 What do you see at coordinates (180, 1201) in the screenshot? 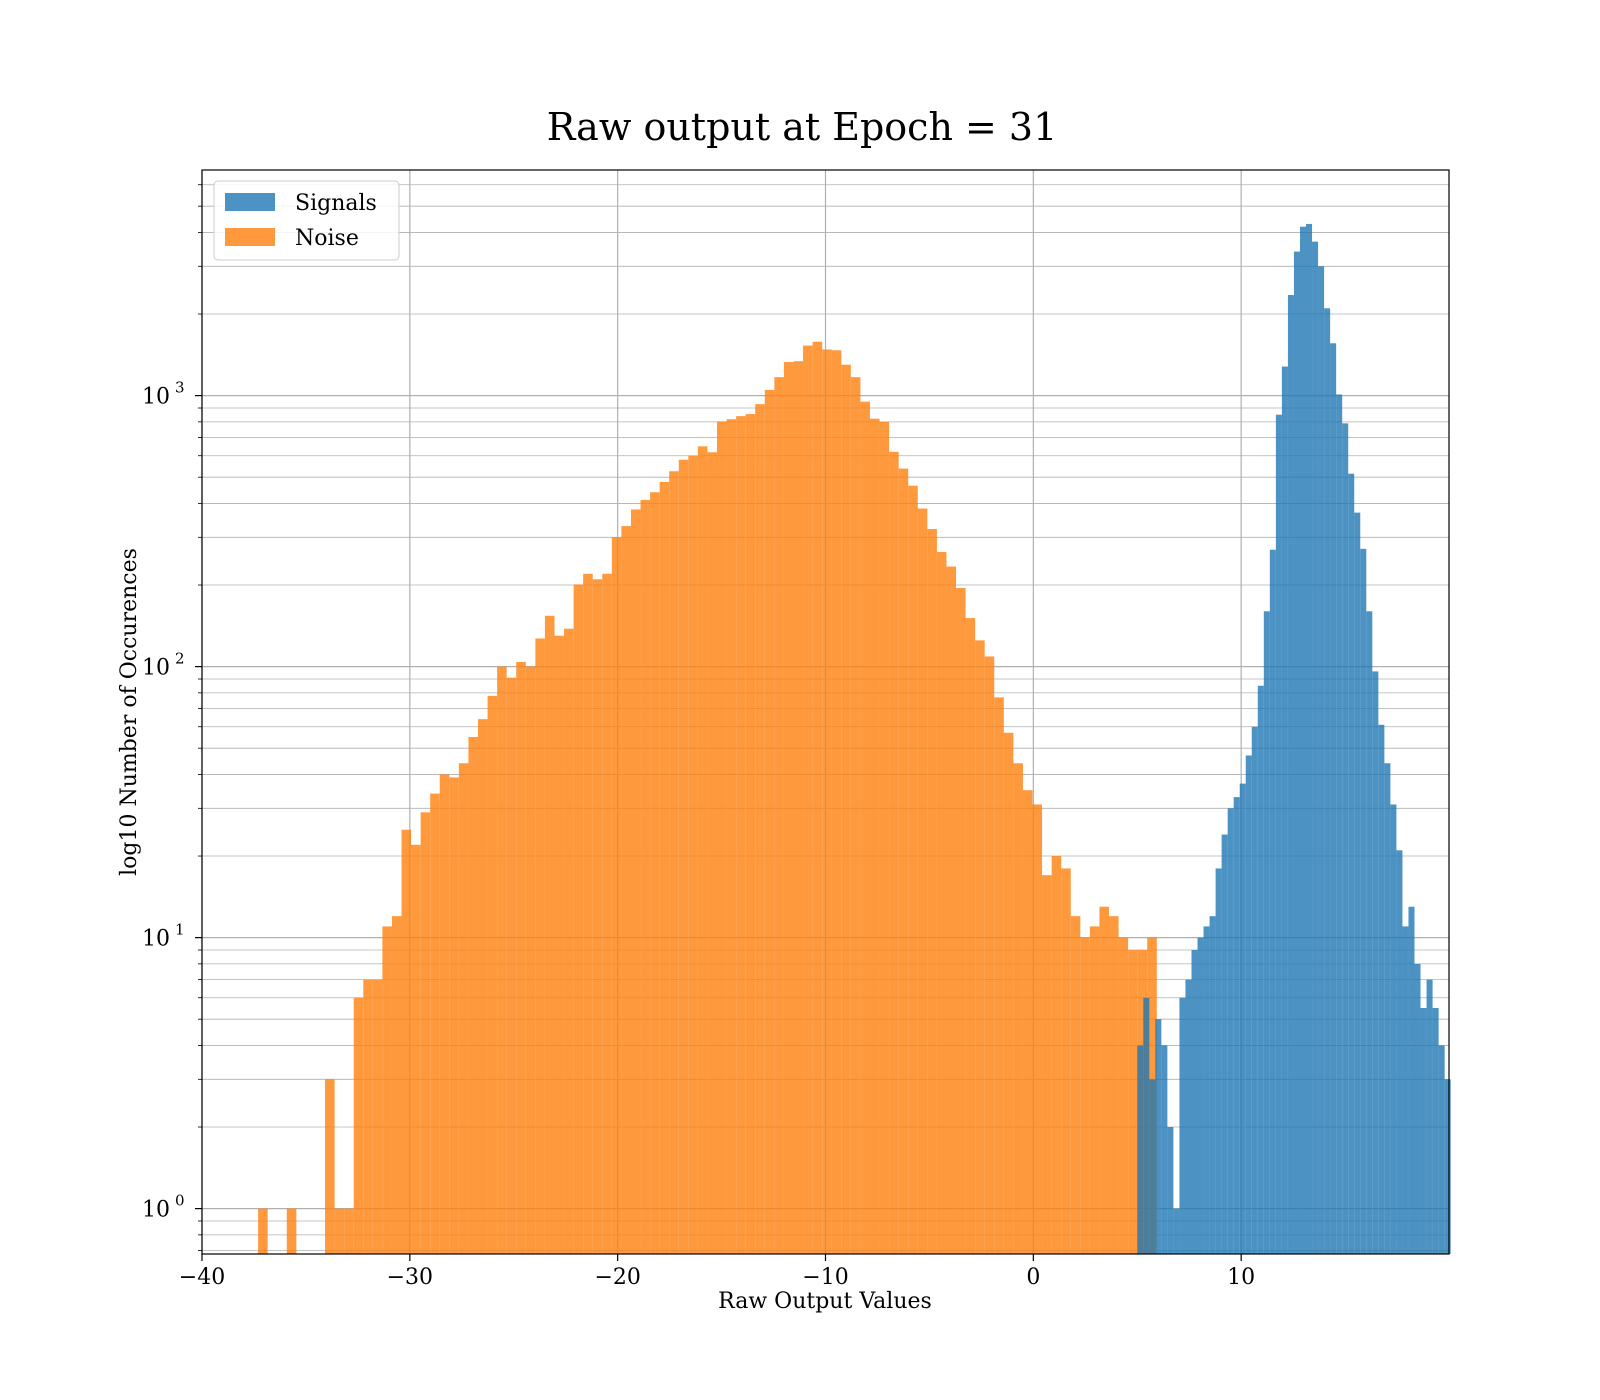
I see `y-tick-exponent: 0` at bounding box center [180, 1201].